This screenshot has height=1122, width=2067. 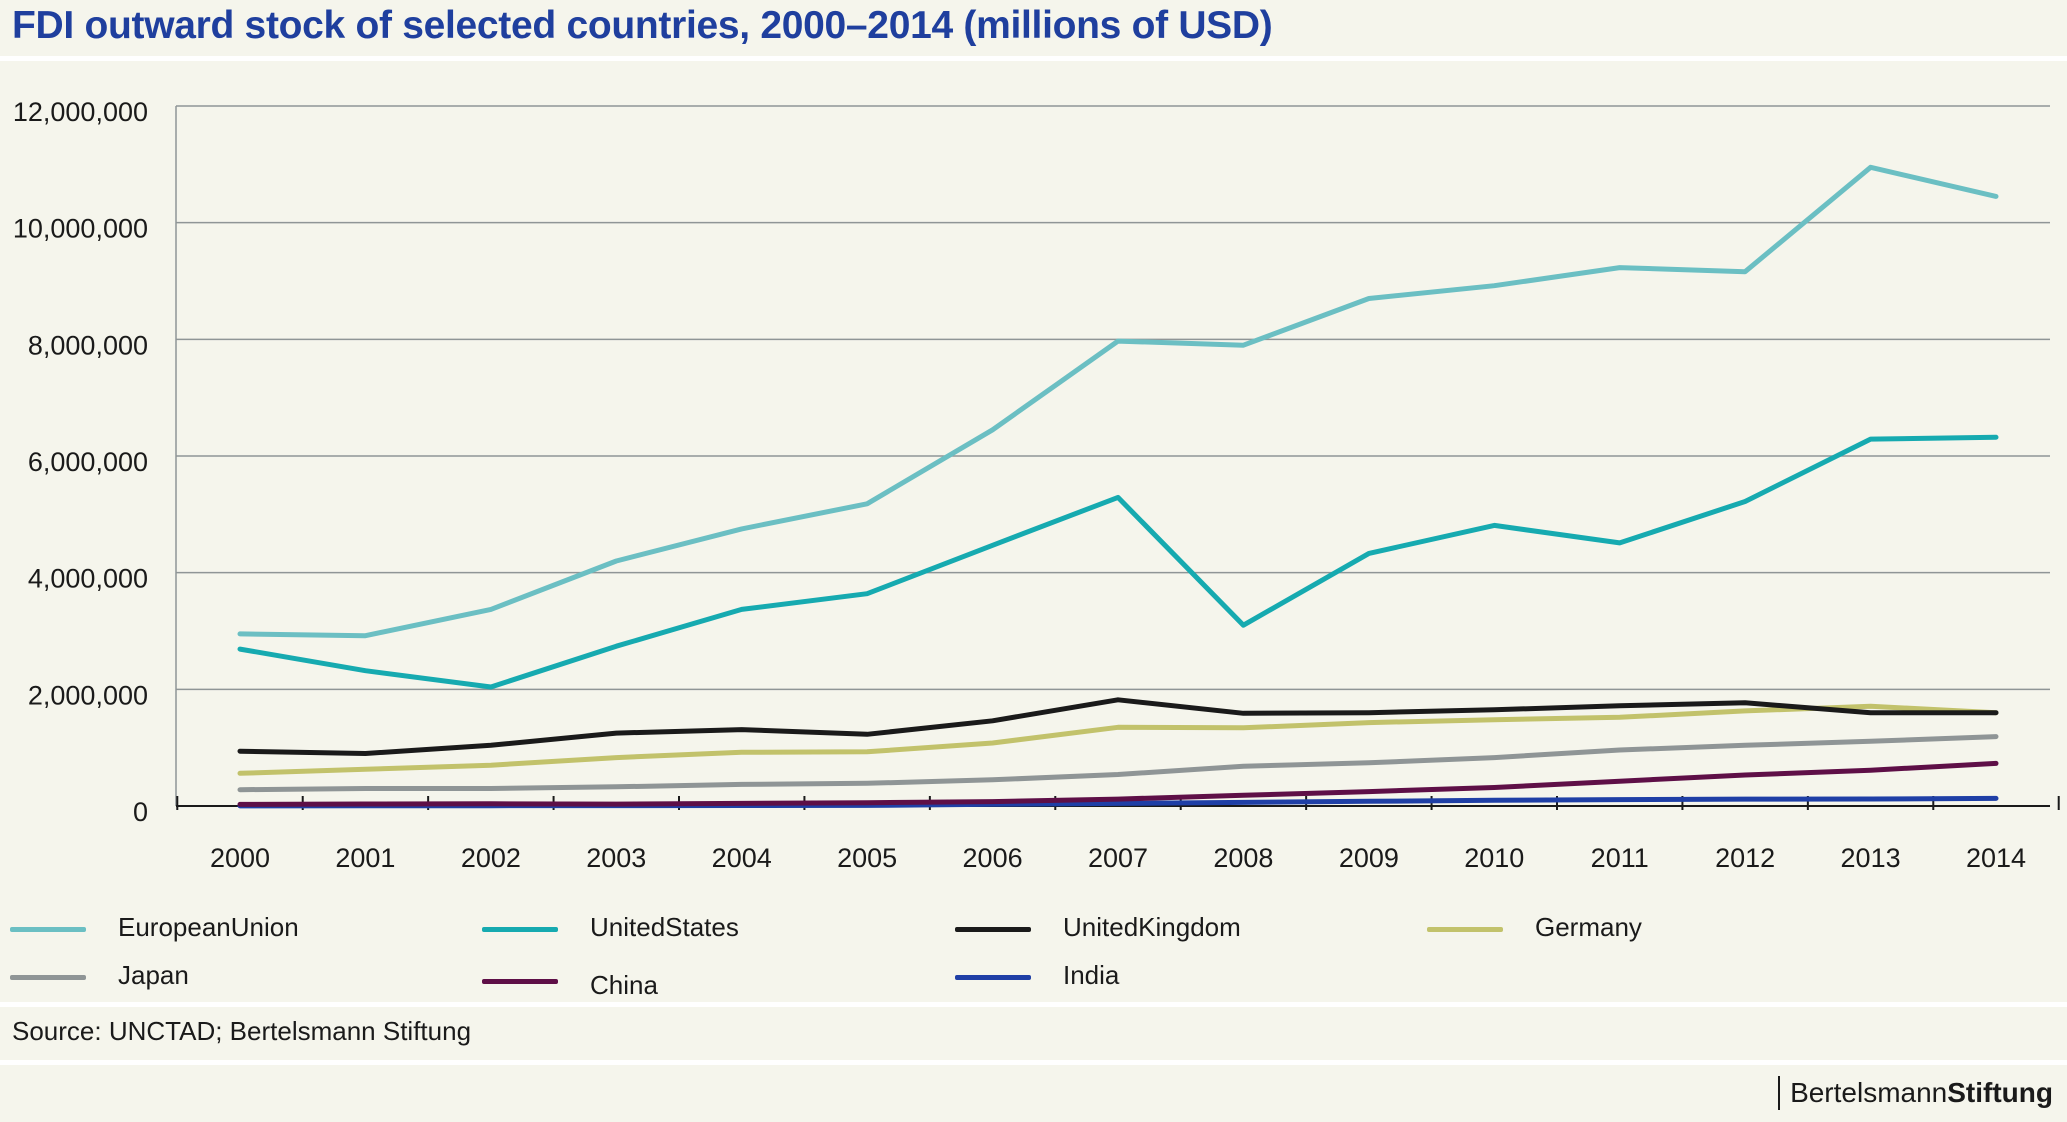 I want to click on x-tick-label: 2012, so click(x=1745, y=858).